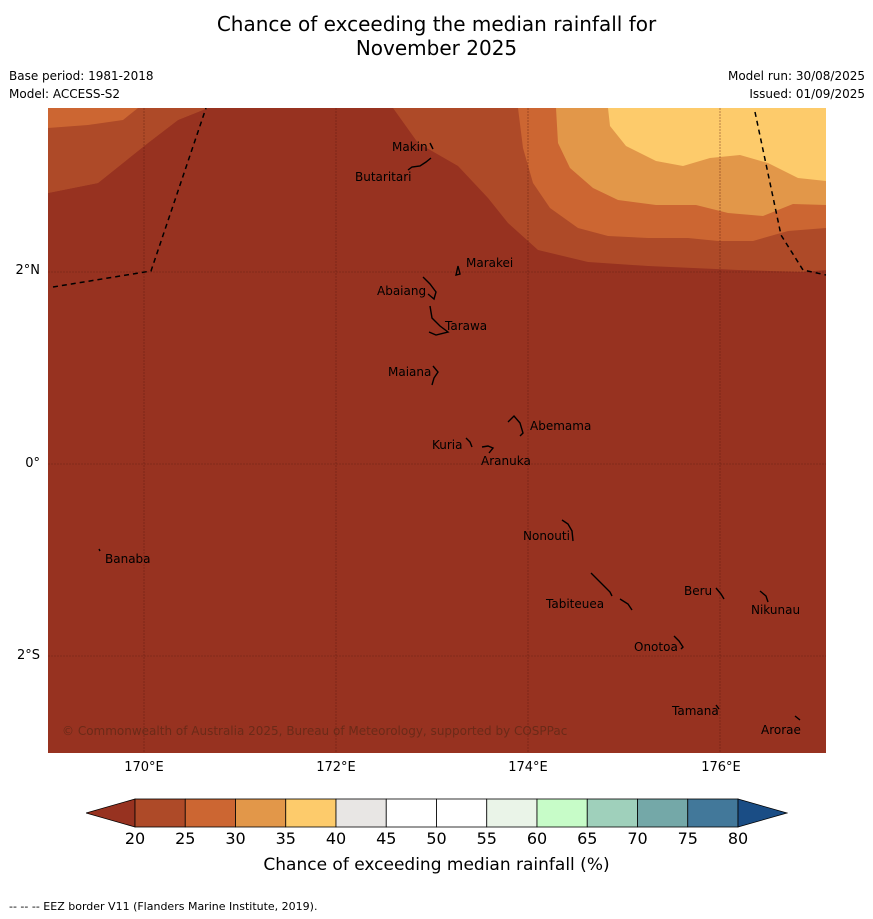 The width and height of the screenshot is (873, 919). I want to click on place-label-kuria: Kuria, so click(447, 445).